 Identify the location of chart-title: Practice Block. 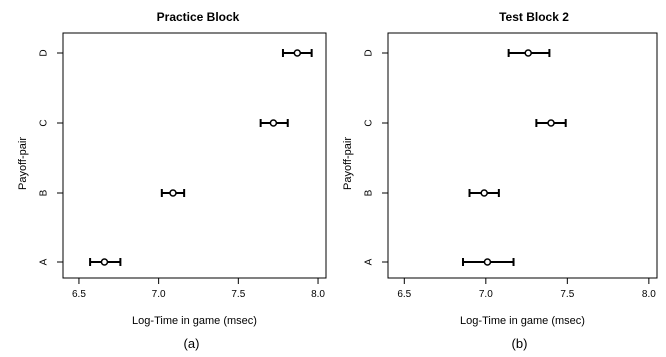
(198, 17).